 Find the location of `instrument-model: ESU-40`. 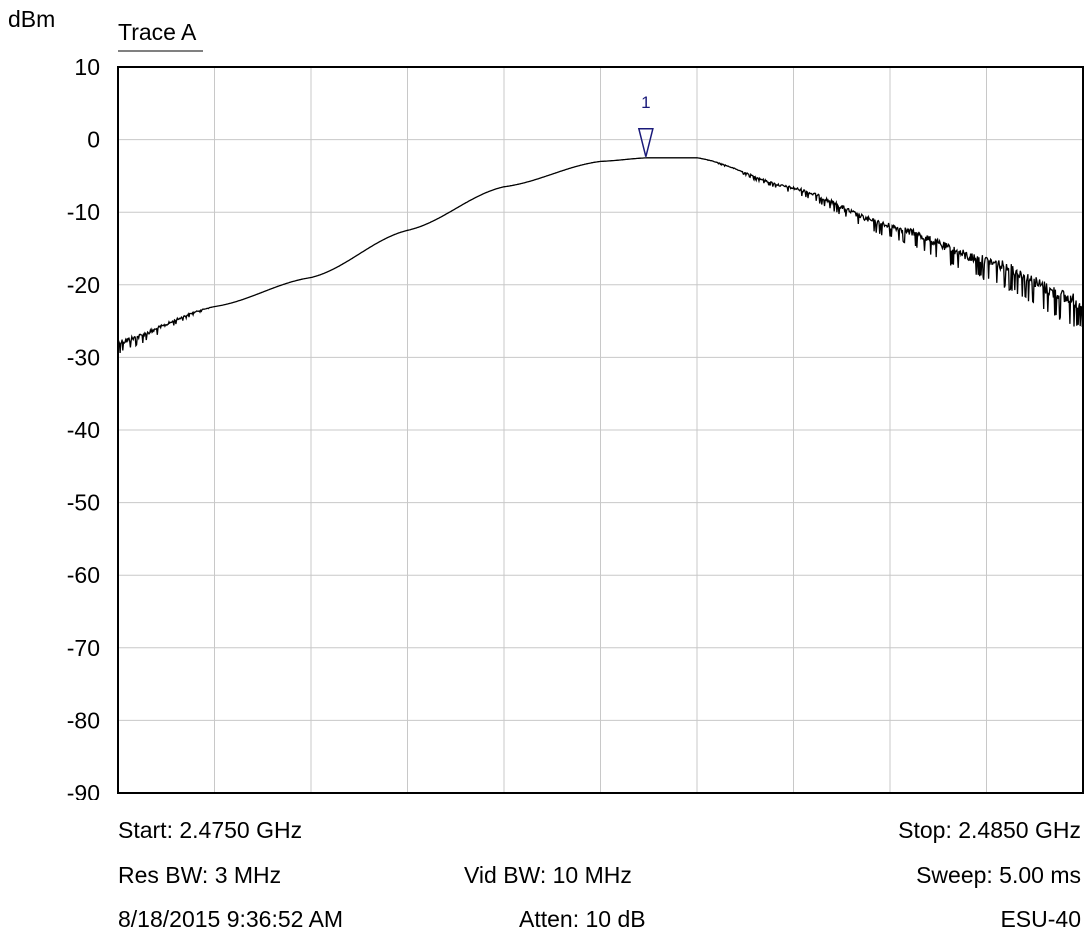

instrument-model: ESU-40 is located at coordinates (1040, 919).